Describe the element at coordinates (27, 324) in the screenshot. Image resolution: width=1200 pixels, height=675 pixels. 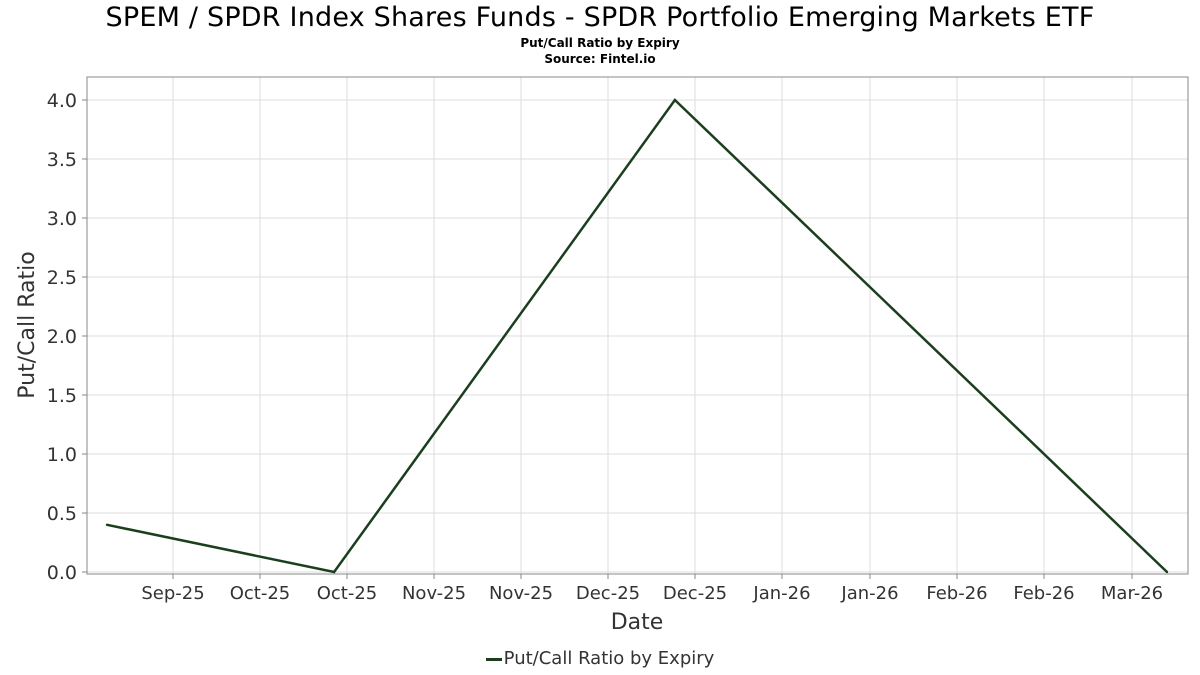
I see `y-axis-label: Put/Call Ratio` at that location.